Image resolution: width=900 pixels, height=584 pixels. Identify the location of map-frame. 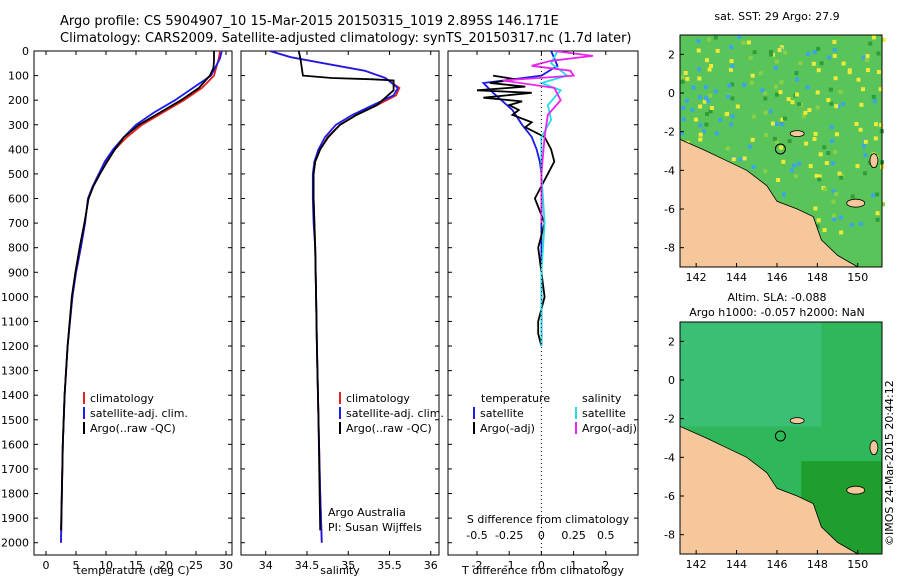
(781, 438).